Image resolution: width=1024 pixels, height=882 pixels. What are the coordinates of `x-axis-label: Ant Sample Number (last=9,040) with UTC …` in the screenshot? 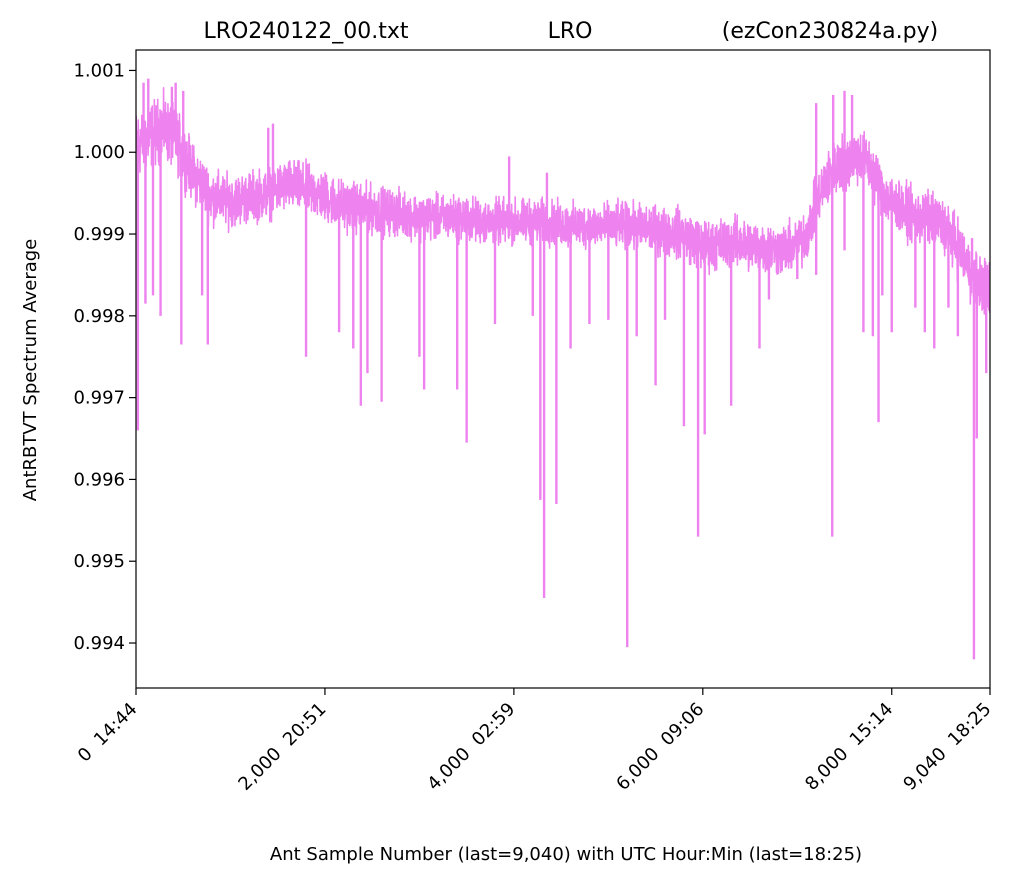 It's located at (566, 854).